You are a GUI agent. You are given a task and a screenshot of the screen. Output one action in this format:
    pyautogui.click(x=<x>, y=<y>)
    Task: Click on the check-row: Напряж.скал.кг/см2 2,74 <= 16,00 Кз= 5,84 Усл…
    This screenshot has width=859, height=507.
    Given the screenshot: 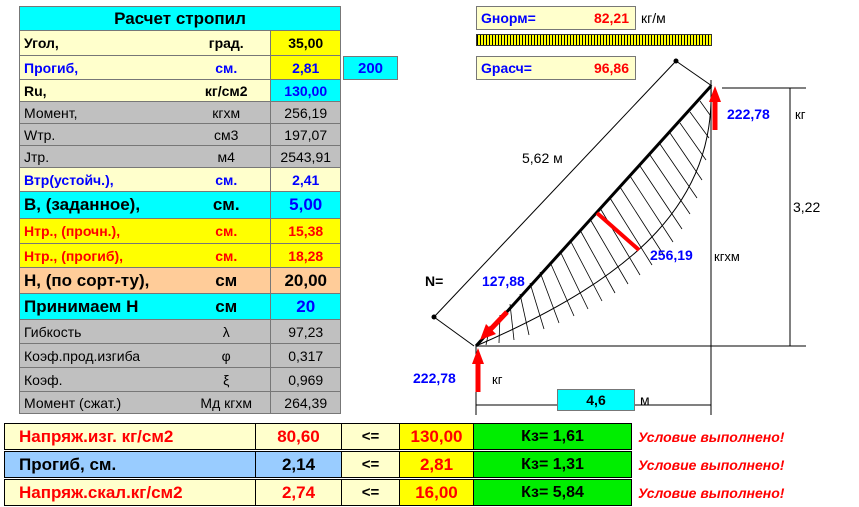 What is the action you would take?
    pyautogui.click(x=413, y=492)
    